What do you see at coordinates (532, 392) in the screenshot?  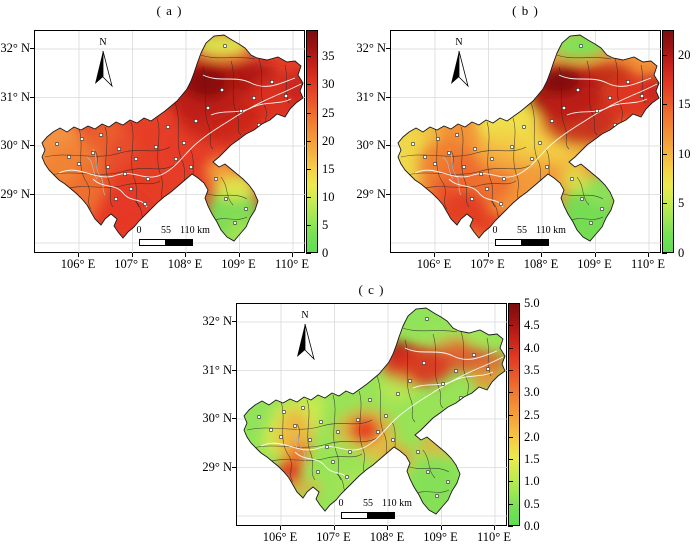 I see `colorbar-tick-label: 3.0` at bounding box center [532, 392].